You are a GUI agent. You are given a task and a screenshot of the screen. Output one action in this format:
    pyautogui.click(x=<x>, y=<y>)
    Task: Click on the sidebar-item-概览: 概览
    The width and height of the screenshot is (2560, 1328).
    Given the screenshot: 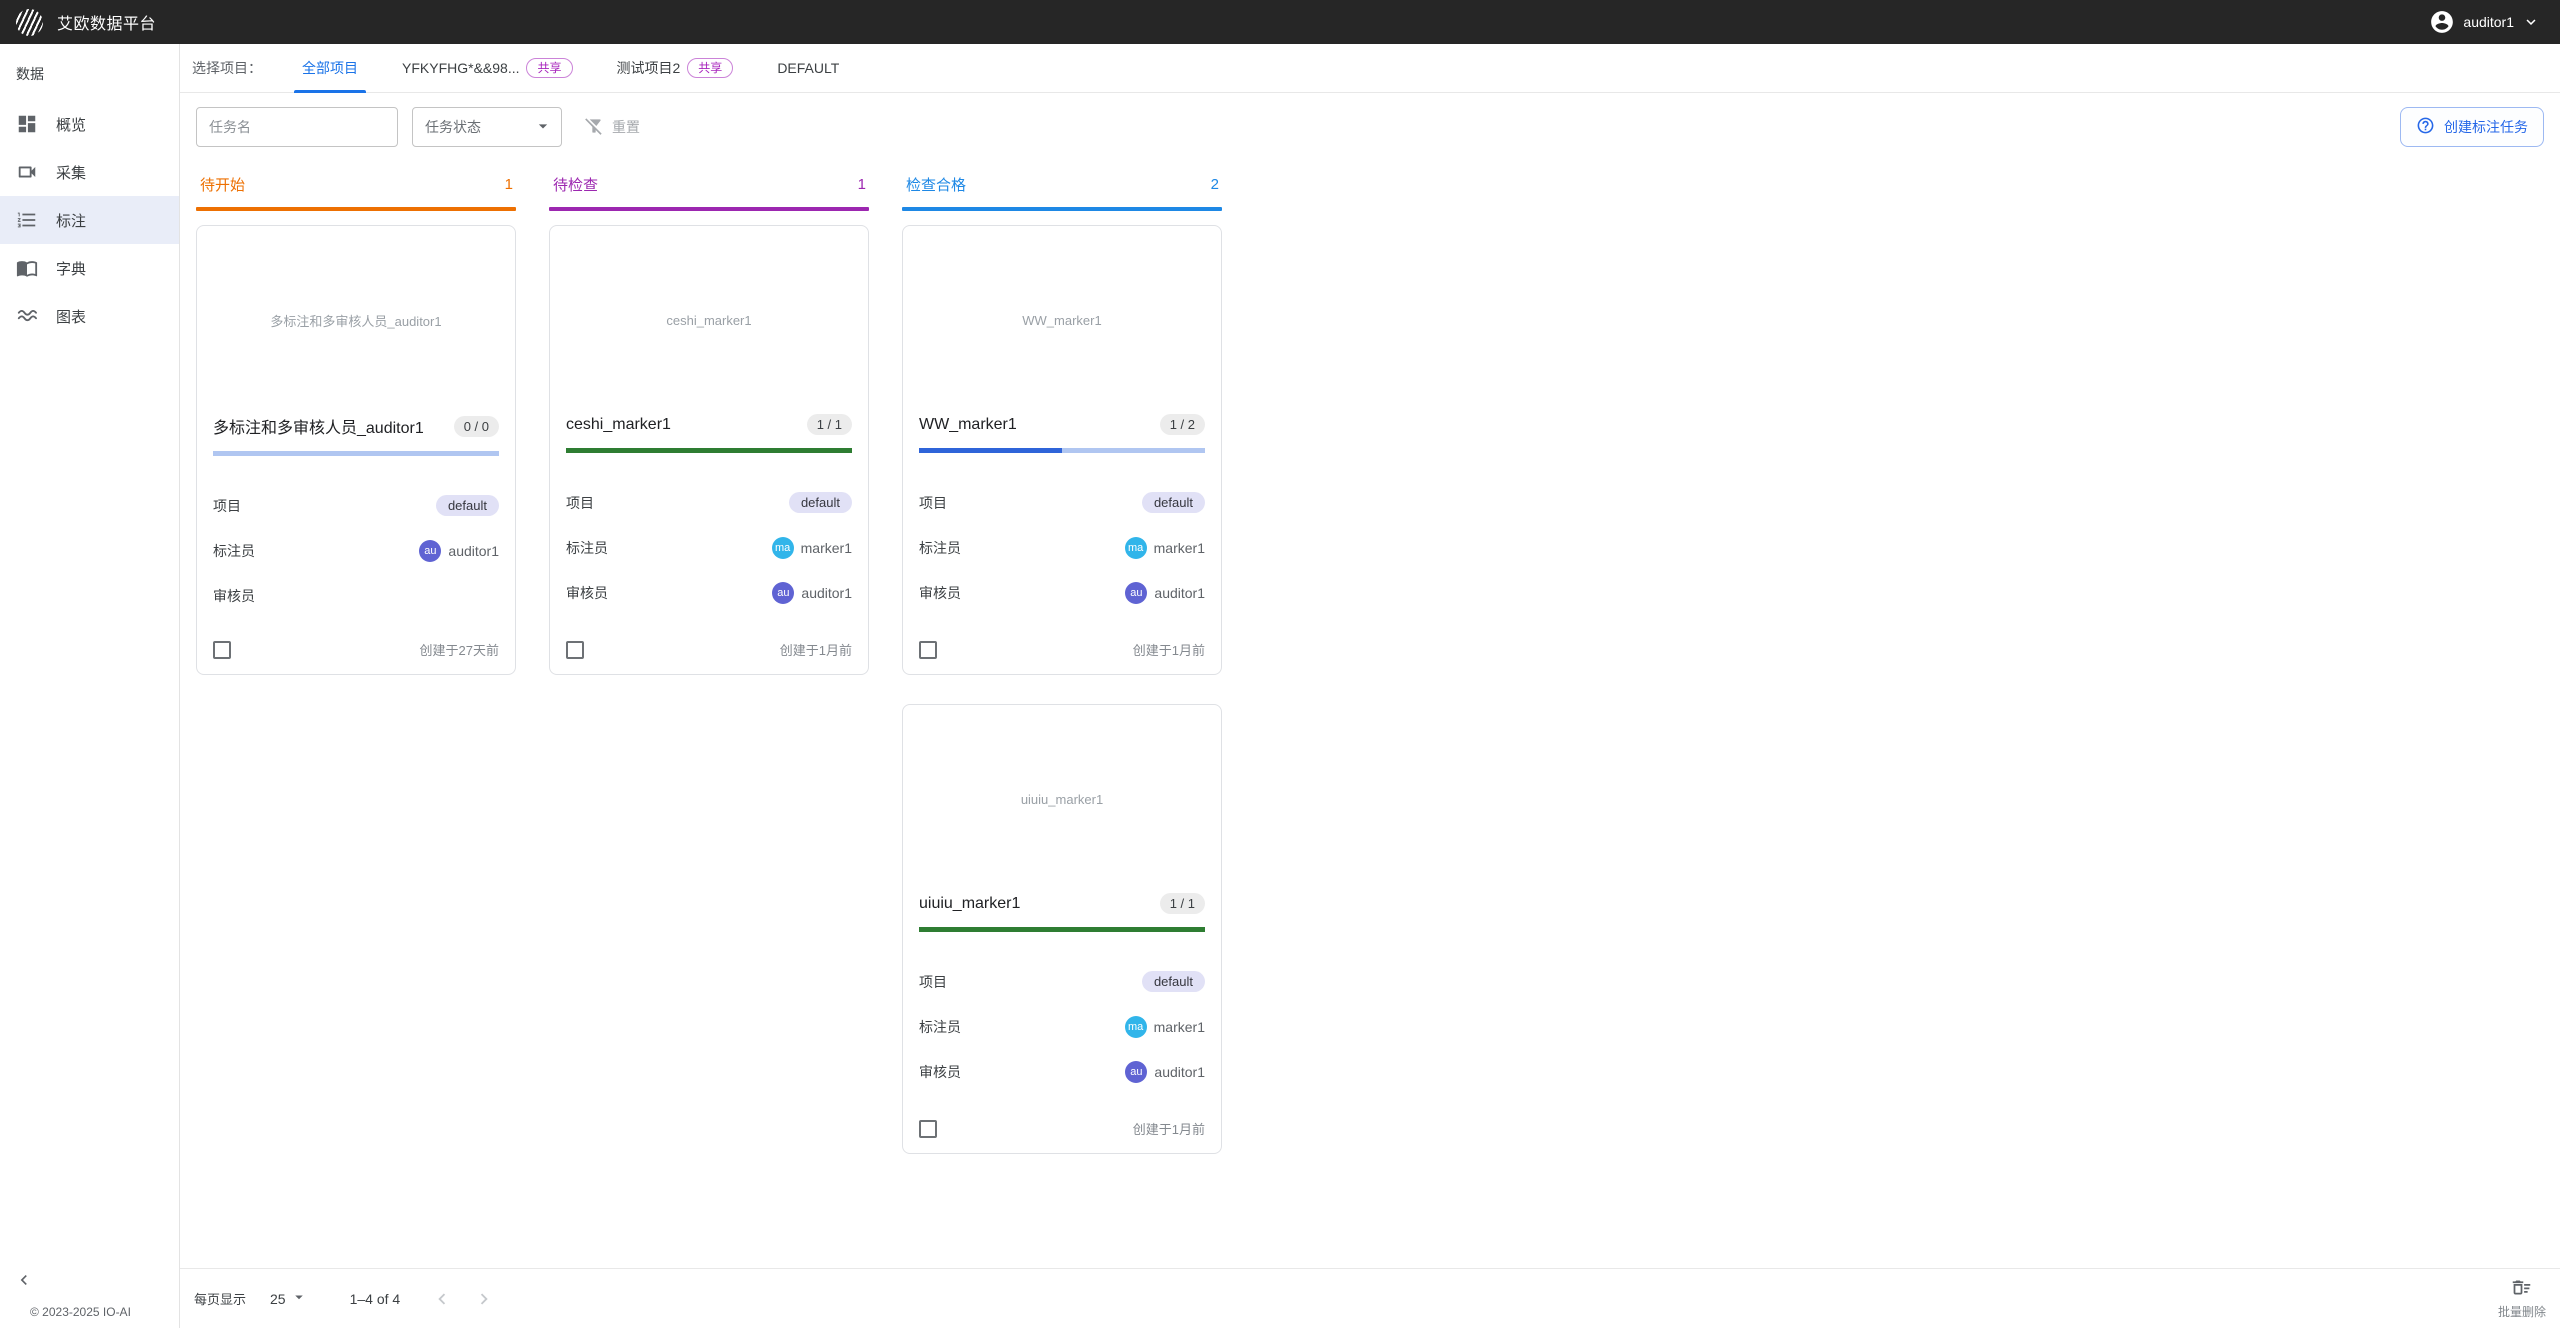 What is the action you would take?
    pyautogui.click(x=89, y=124)
    